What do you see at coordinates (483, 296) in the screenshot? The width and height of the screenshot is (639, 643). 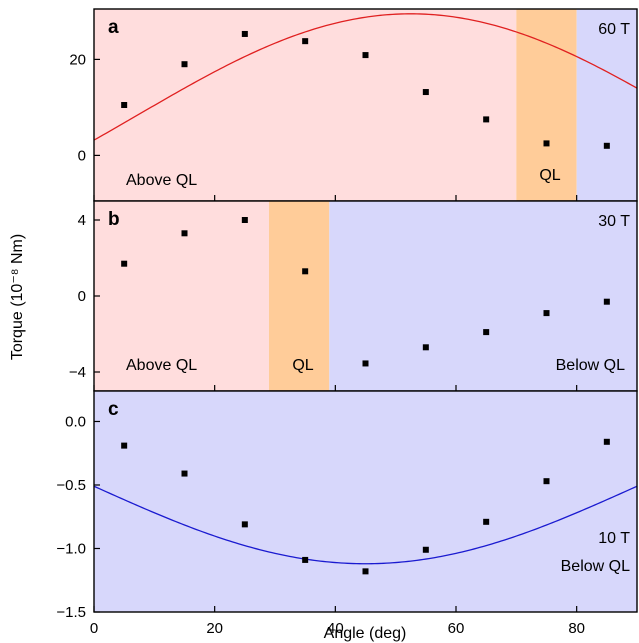 I see `region-below-ql-b` at bounding box center [483, 296].